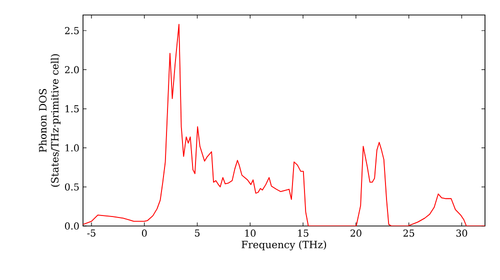 The width and height of the screenshot is (500, 280). Describe the element at coordinates (72, 70) in the screenshot. I see `y-tick-label: 2.0` at that location.